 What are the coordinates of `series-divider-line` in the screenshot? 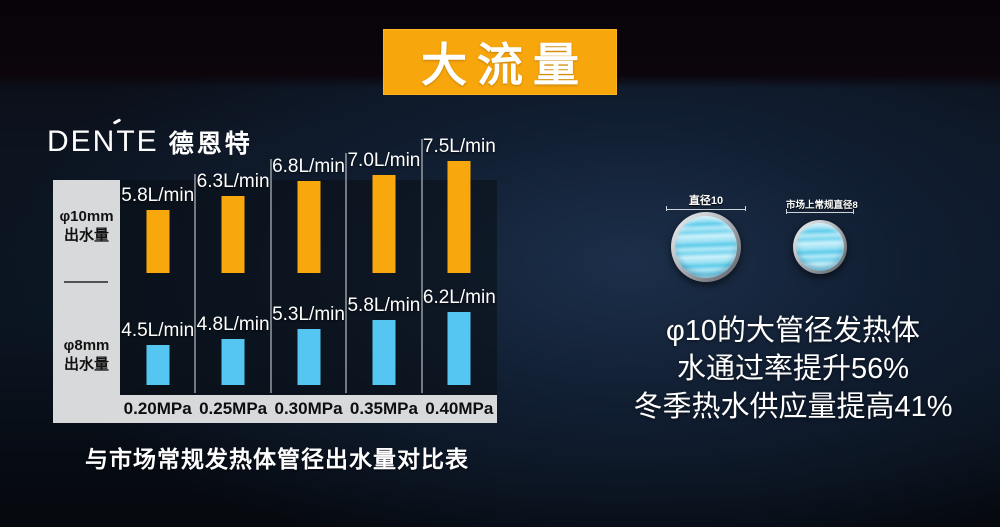 It's located at (86, 282).